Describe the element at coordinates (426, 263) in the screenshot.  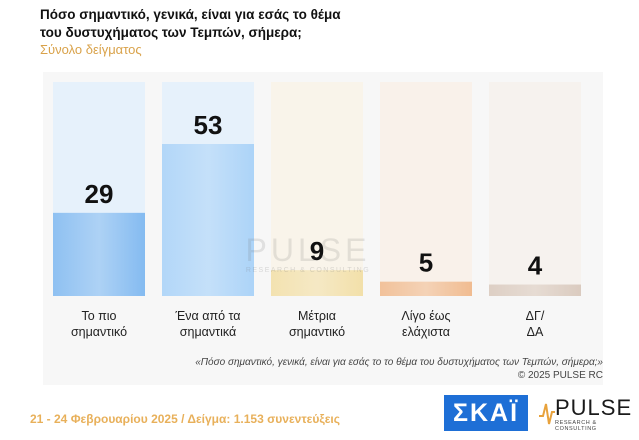
I see `data-label-4: 5` at that location.